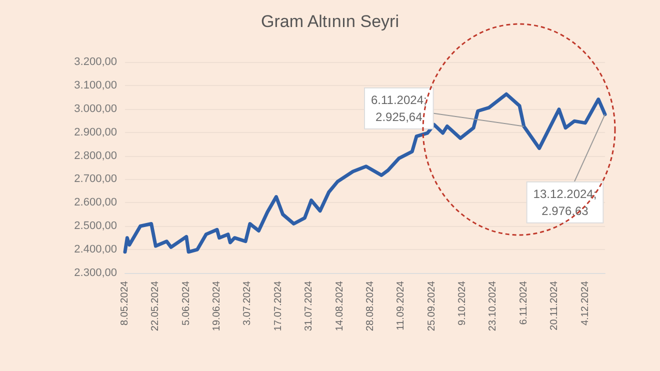  Describe the element at coordinates (462, 303) in the screenshot. I see `x-tick-label: 9.10.2024` at that location.